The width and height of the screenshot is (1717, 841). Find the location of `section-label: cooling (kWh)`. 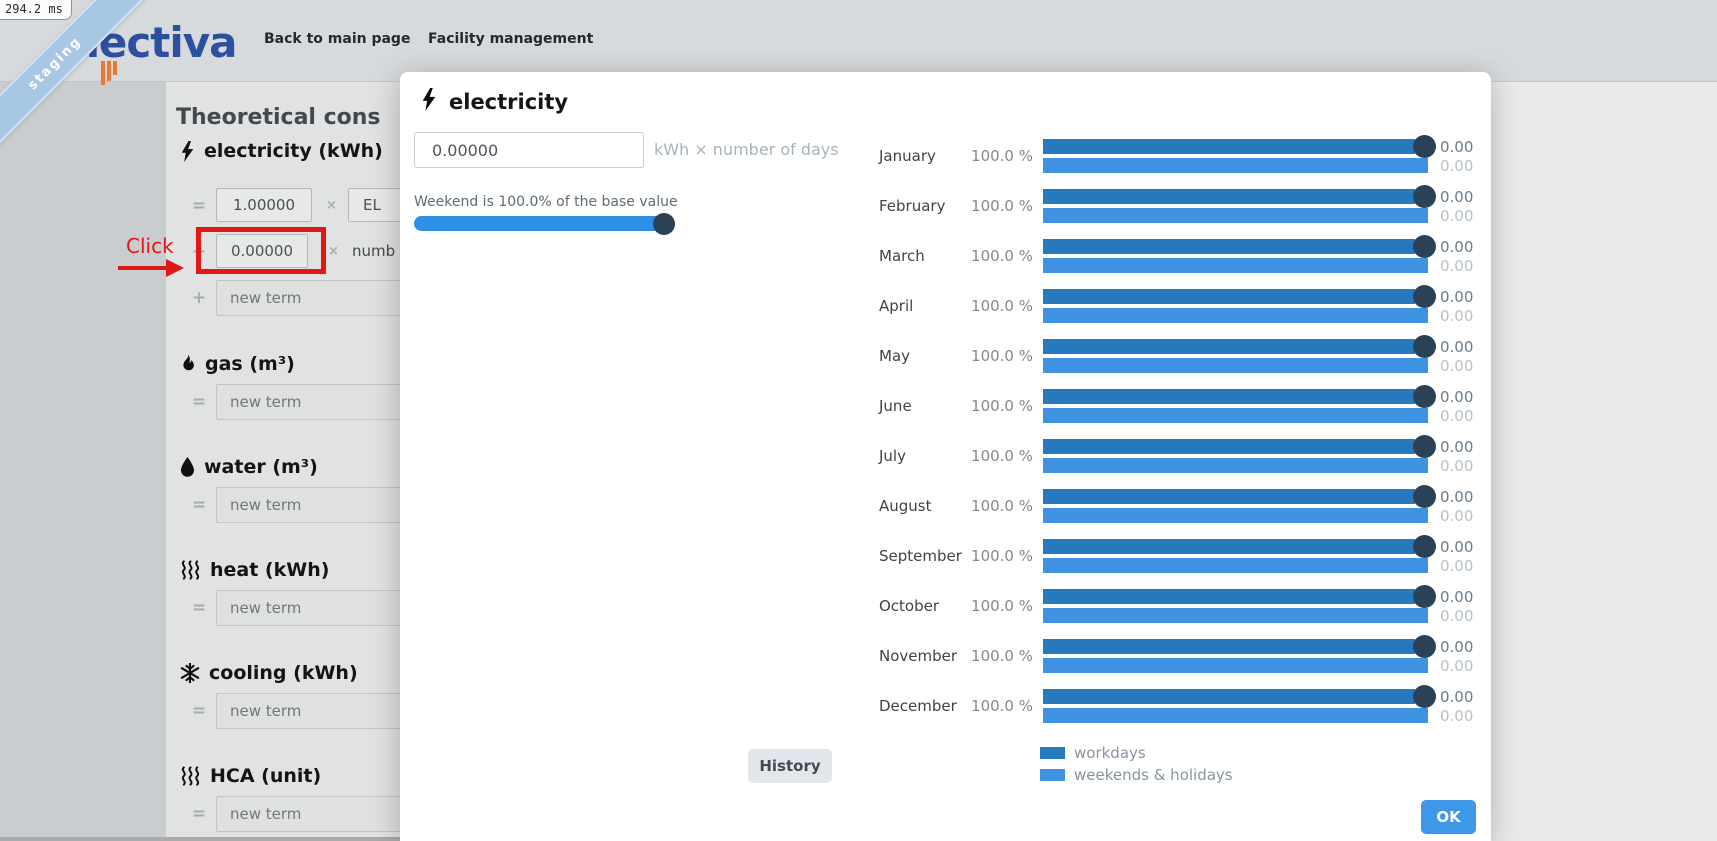

section-label: cooling (kWh) is located at coordinates (283, 673).